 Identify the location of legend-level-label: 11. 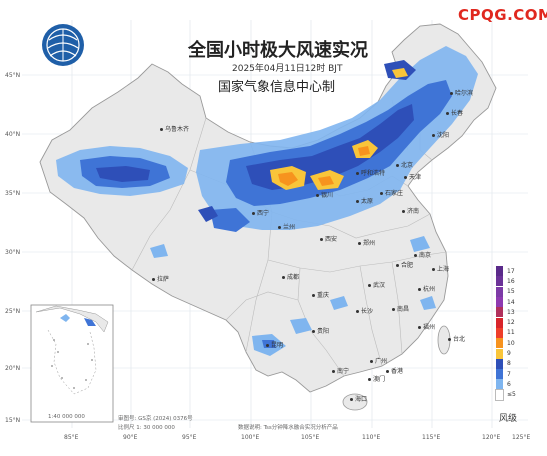
(511, 333).